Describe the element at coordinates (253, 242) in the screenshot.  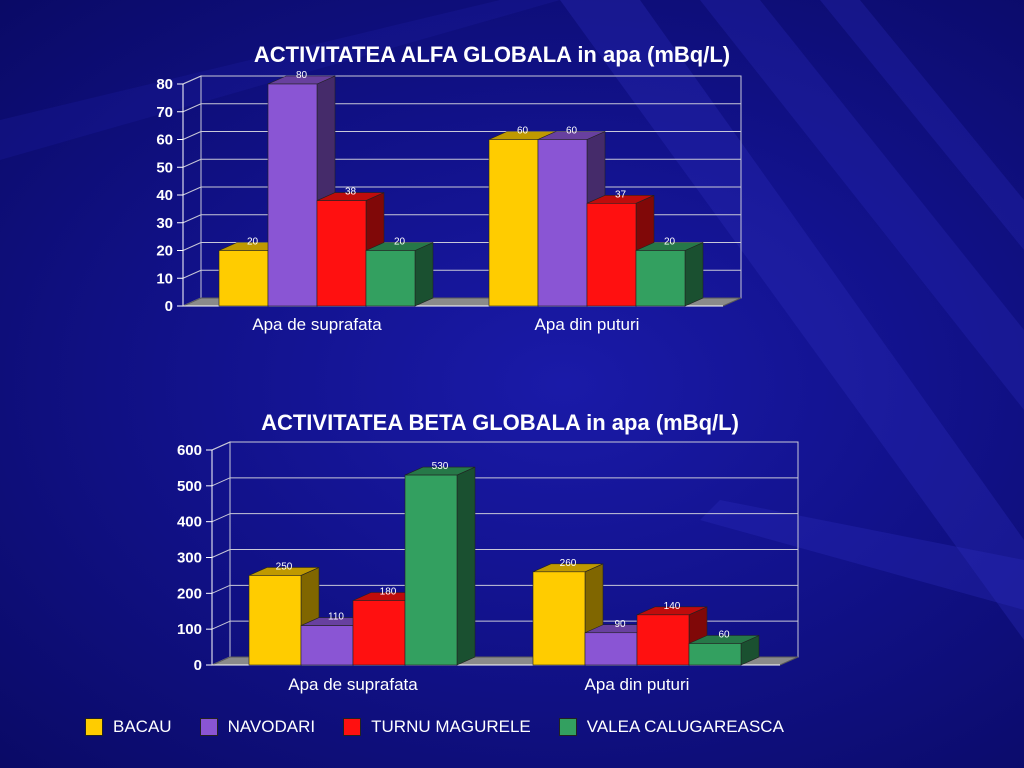
I see `data-label-alfa-0-0: 20` at that location.